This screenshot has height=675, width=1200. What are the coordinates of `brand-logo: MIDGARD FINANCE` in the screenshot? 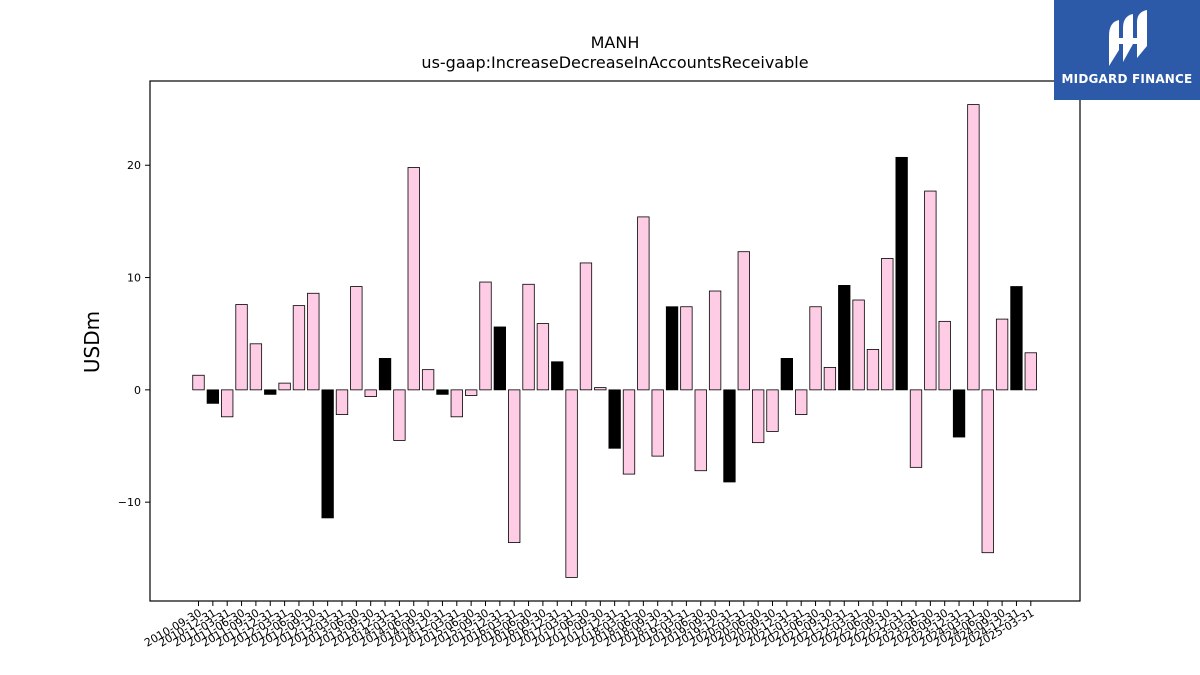 It's located at (1127, 50).